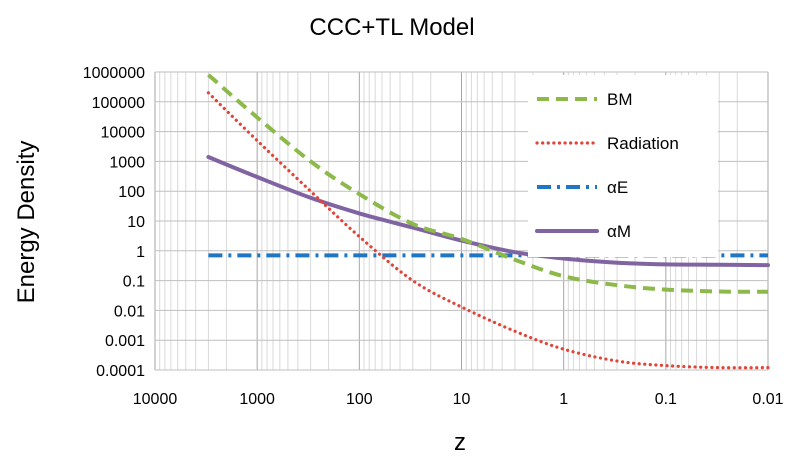 Image resolution: width=800 pixels, height=470 pixels. I want to click on y-tick-label: 0.1, so click(134, 282).